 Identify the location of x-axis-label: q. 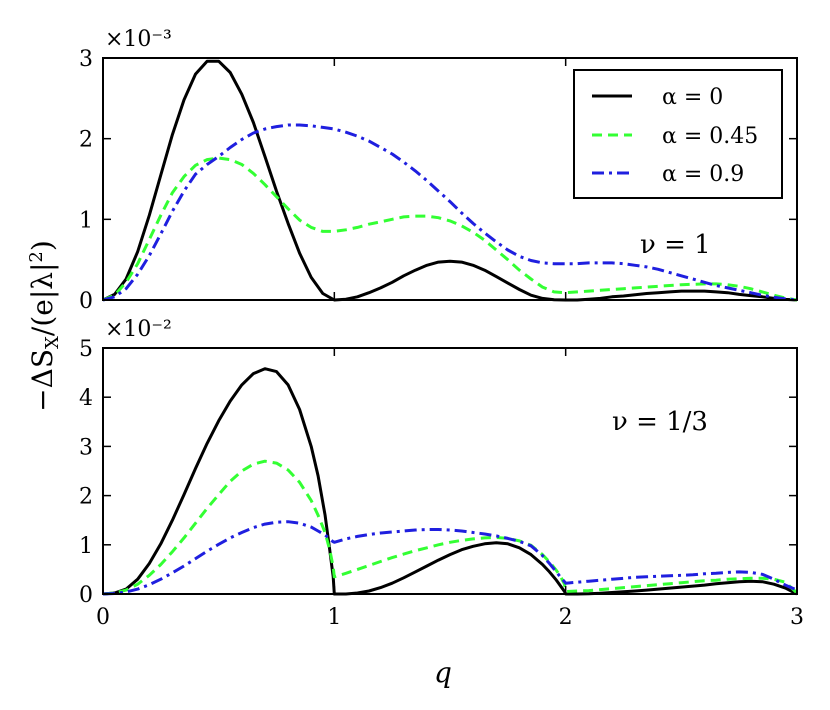
(443, 672).